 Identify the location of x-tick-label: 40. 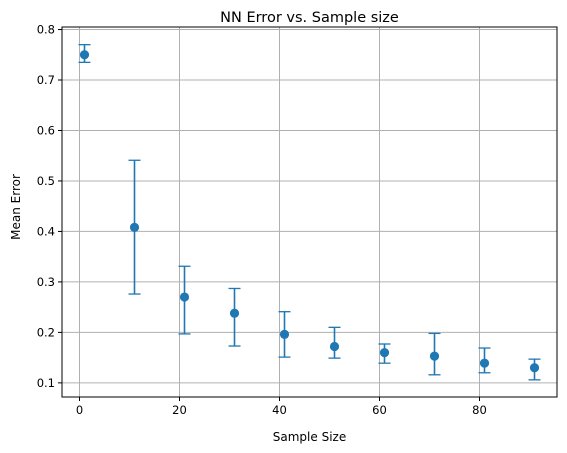
(279, 410).